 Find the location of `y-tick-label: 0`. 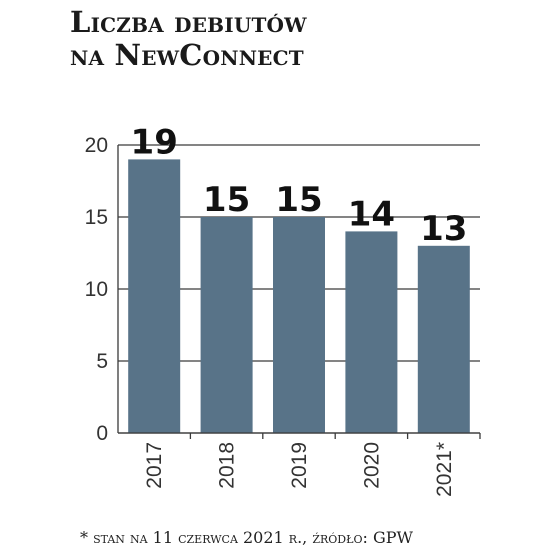

y-tick-label: 0 is located at coordinates (102, 433).